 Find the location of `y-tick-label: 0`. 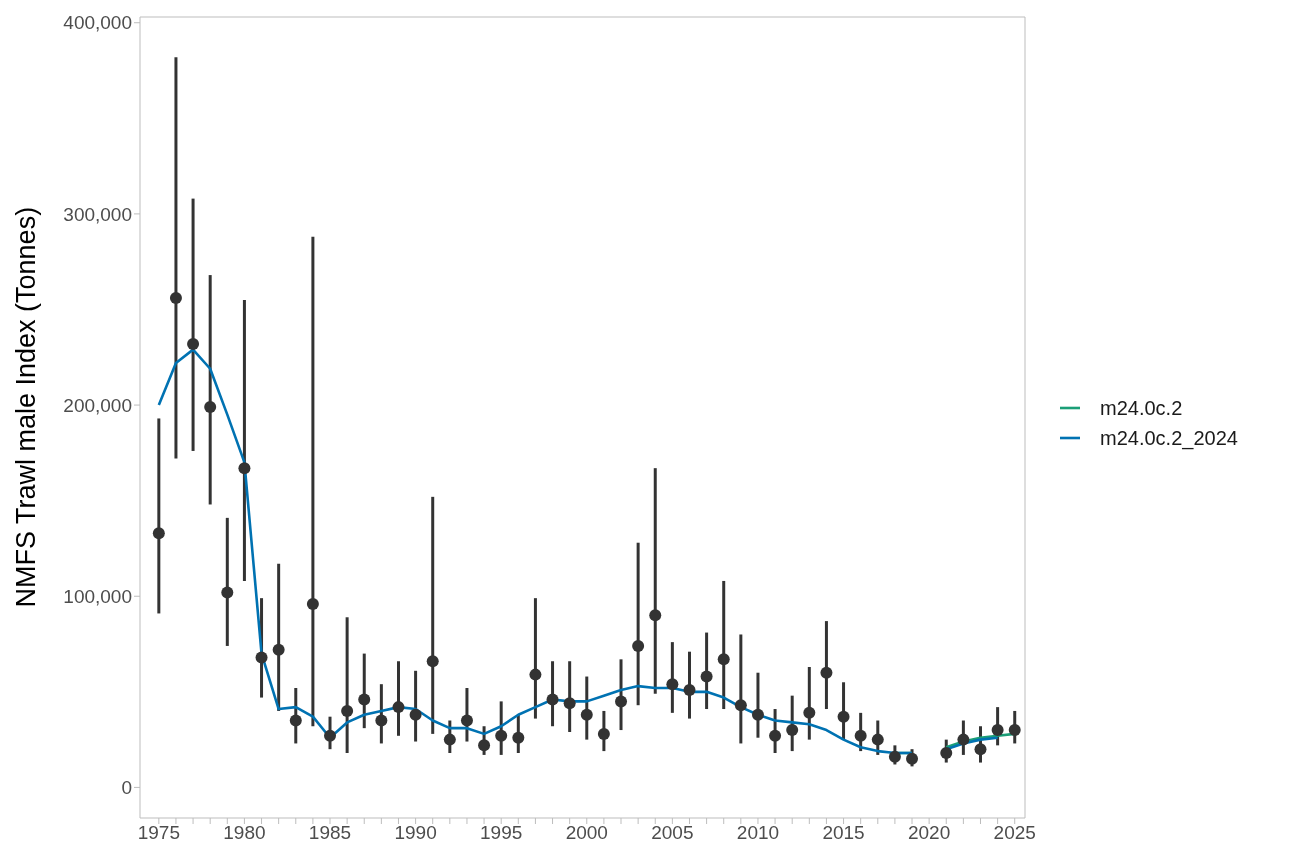

y-tick-label: 0 is located at coordinates (126, 788).